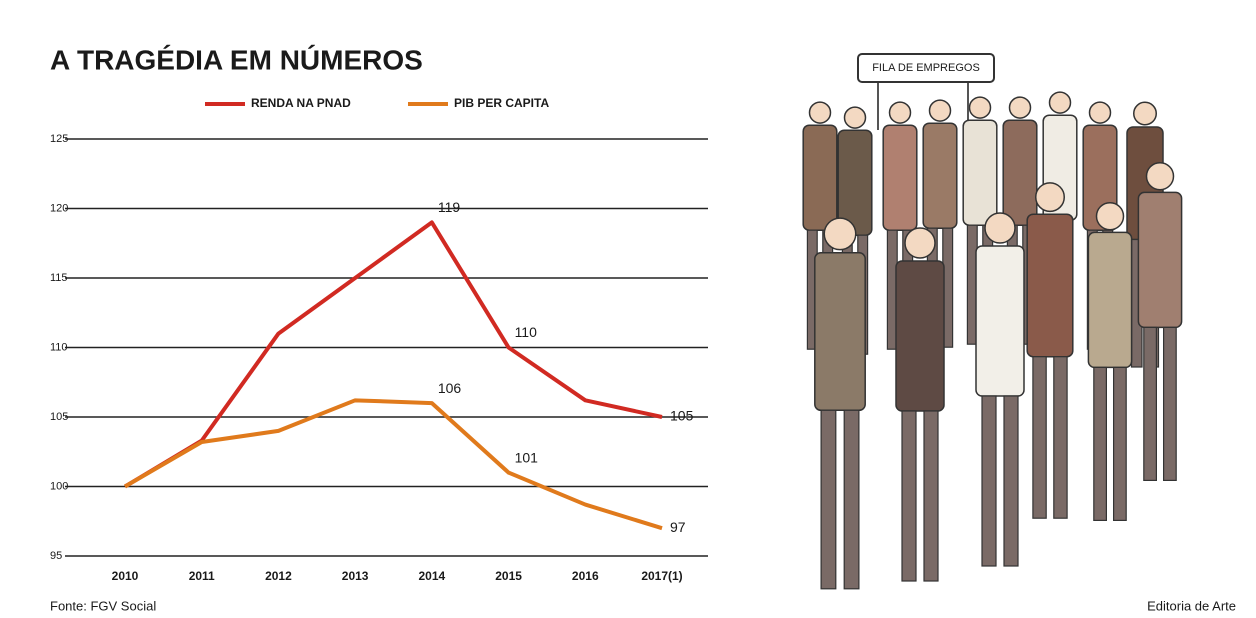 The height and width of the screenshot is (618, 1256). Describe the element at coordinates (661, 576) in the screenshot. I see `x-tick-label: 2017(1)` at that location.